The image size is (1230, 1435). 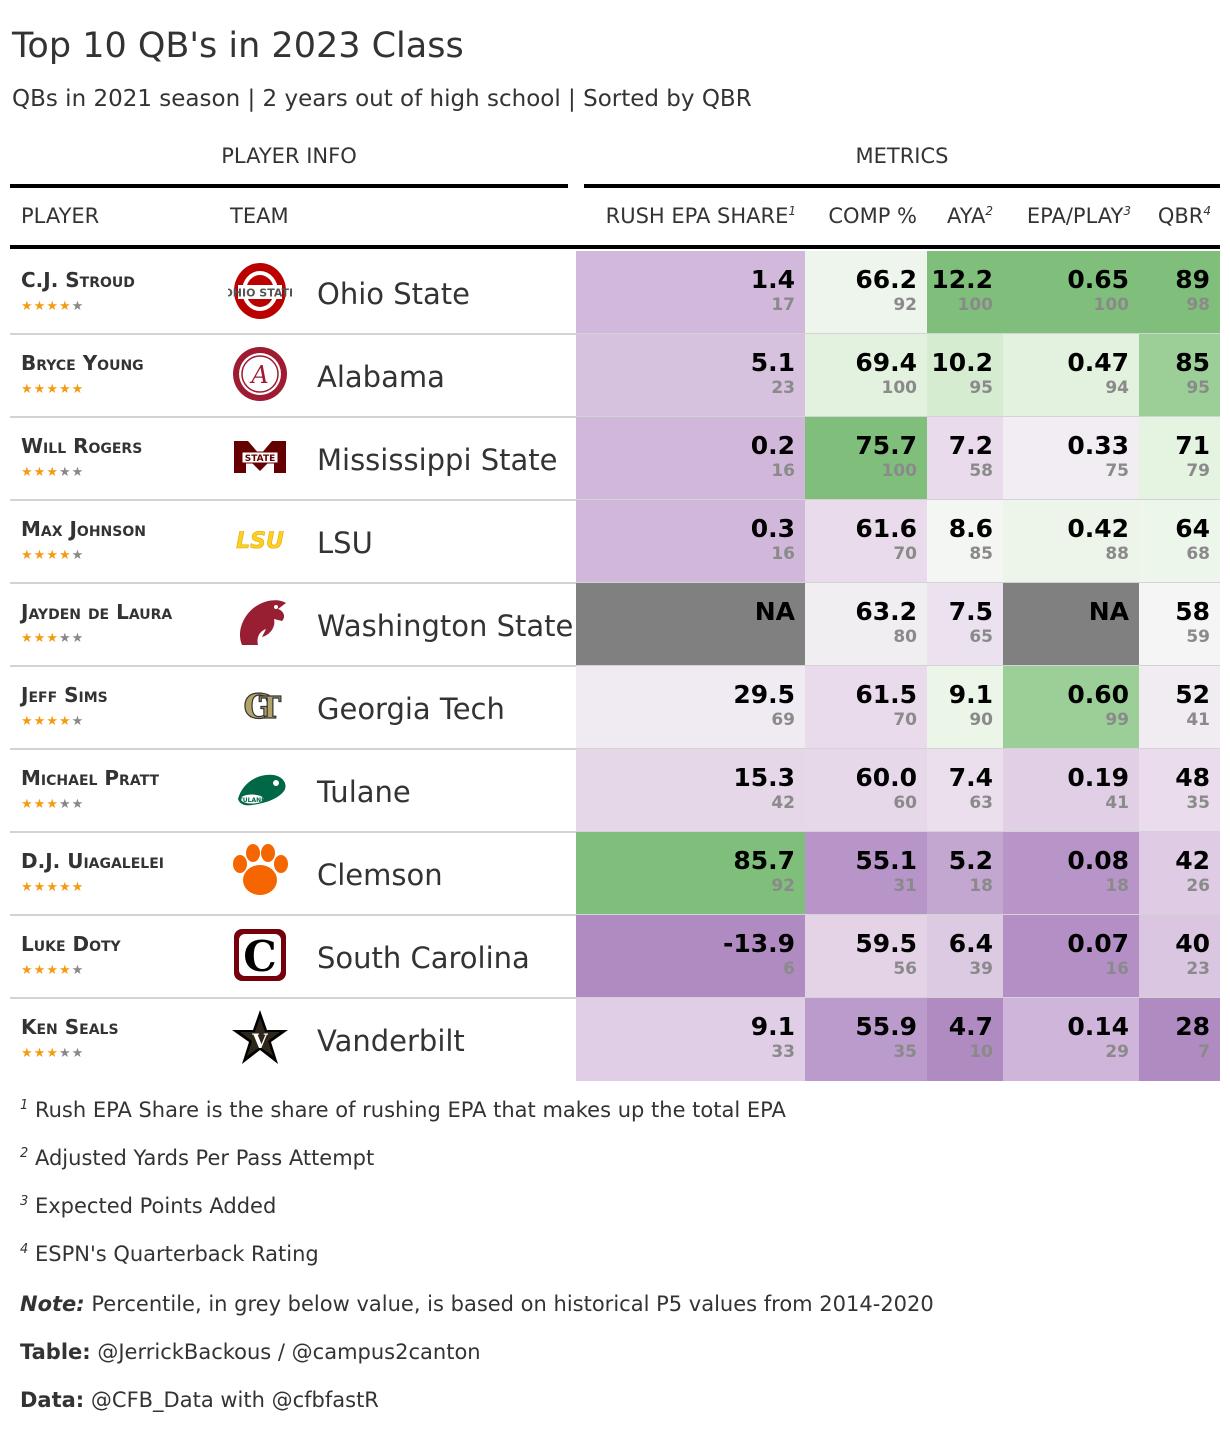 I want to click on cell-qbr: 71 79, so click(x=1179, y=458).